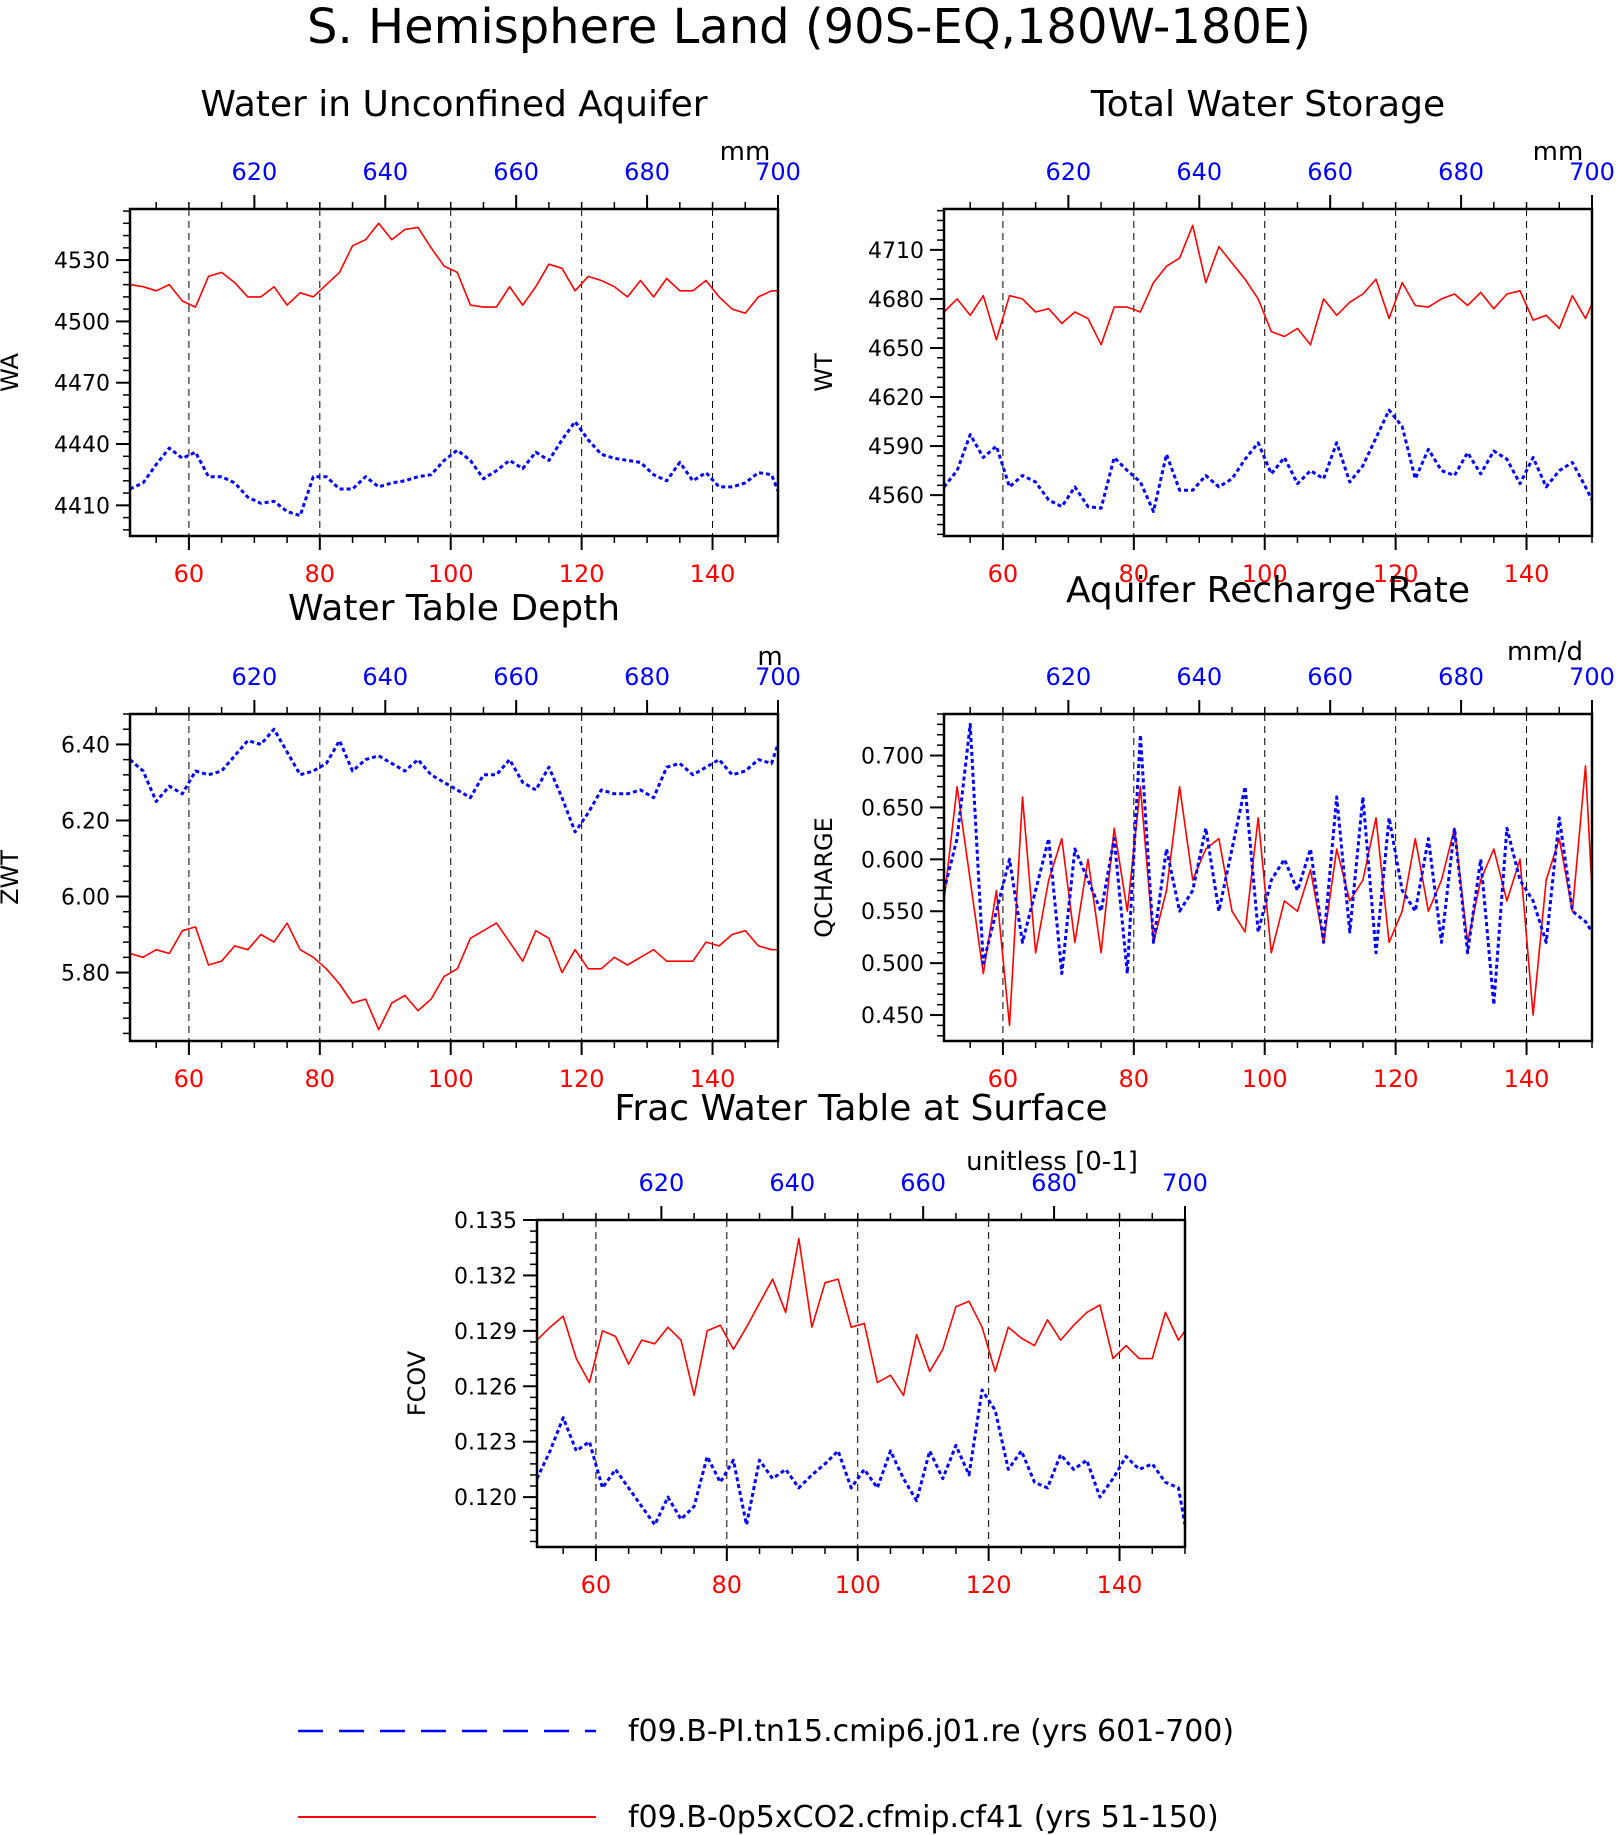 The image size is (1618, 1835). What do you see at coordinates (896, 300) in the screenshot?
I see `y-tick-label: 4680` at bounding box center [896, 300].